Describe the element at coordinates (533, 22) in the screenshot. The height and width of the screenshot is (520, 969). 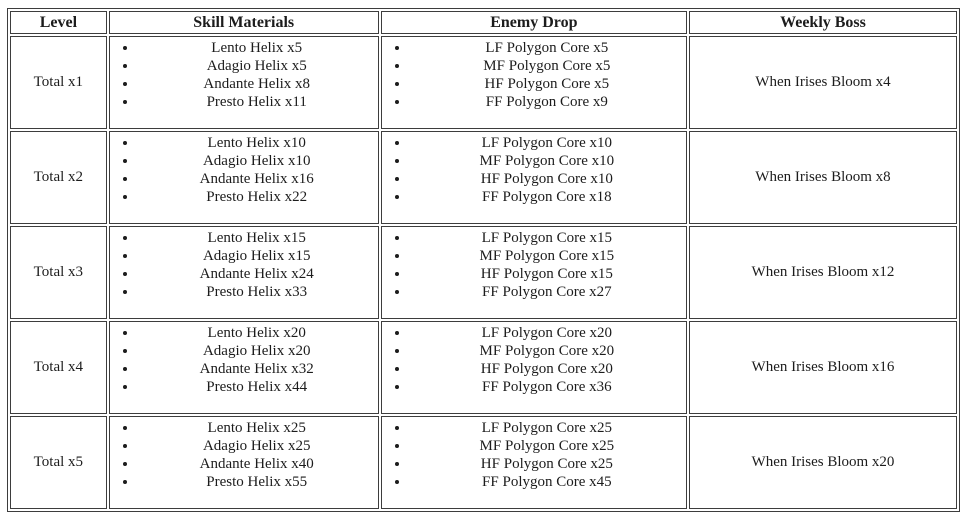
I see `header-enemy-drop: Enemy Drop` at that location.